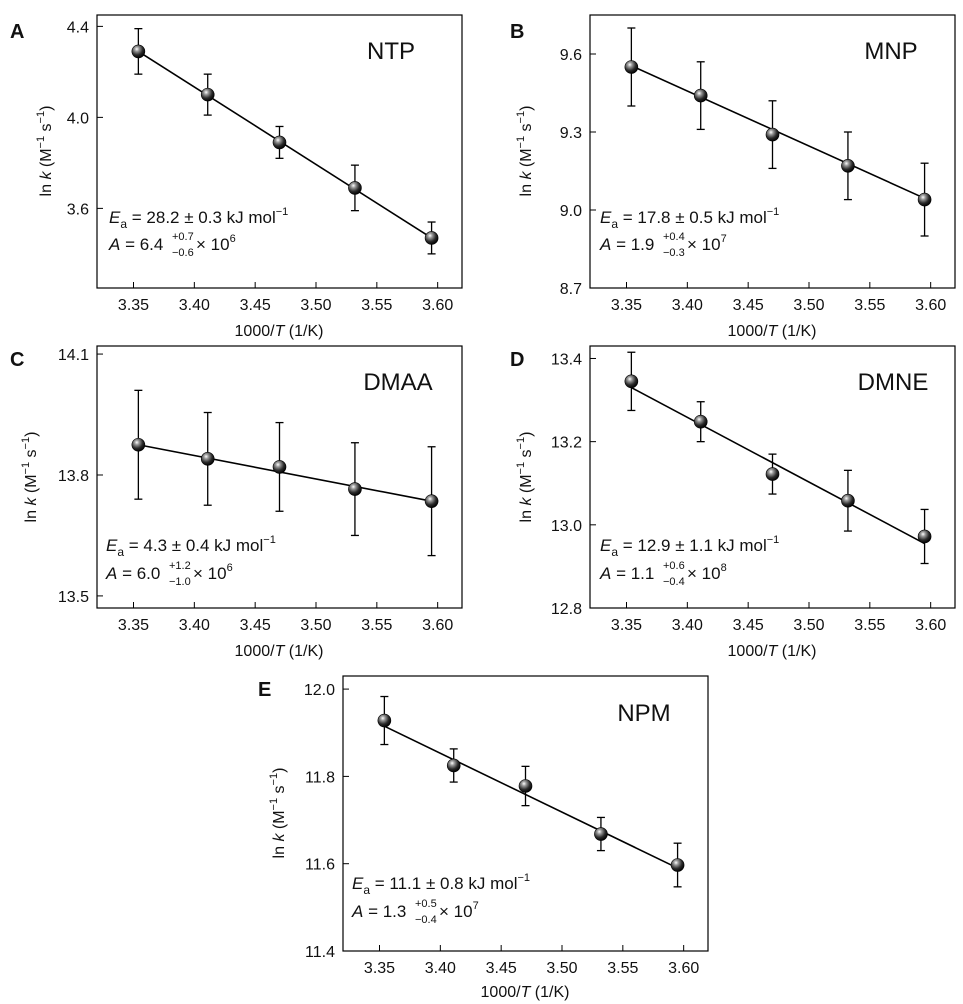 Image resolution: width=963 pixels, height=1004 pixels. I want to click on y-tick-labels: 3.6 4.0 4.4, so click(85, 118).